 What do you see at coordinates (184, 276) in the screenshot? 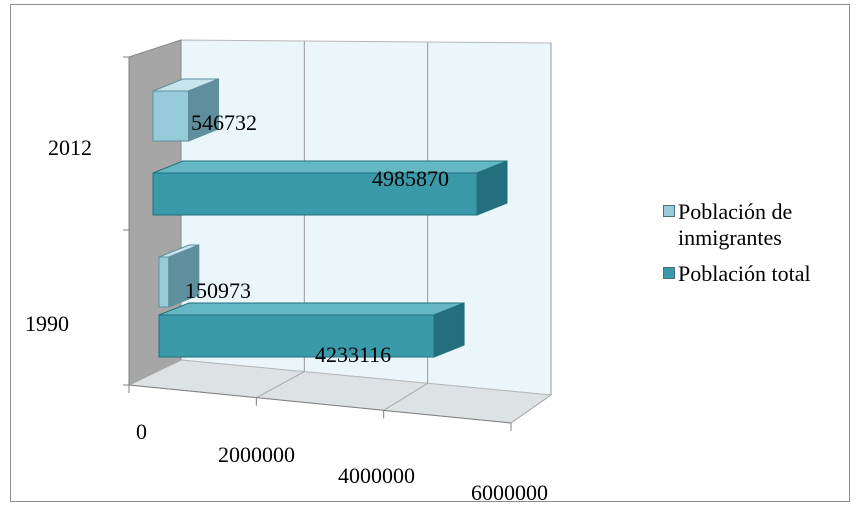
I see `bar-immigrants-1990-end` at bounding box center [184, 276].